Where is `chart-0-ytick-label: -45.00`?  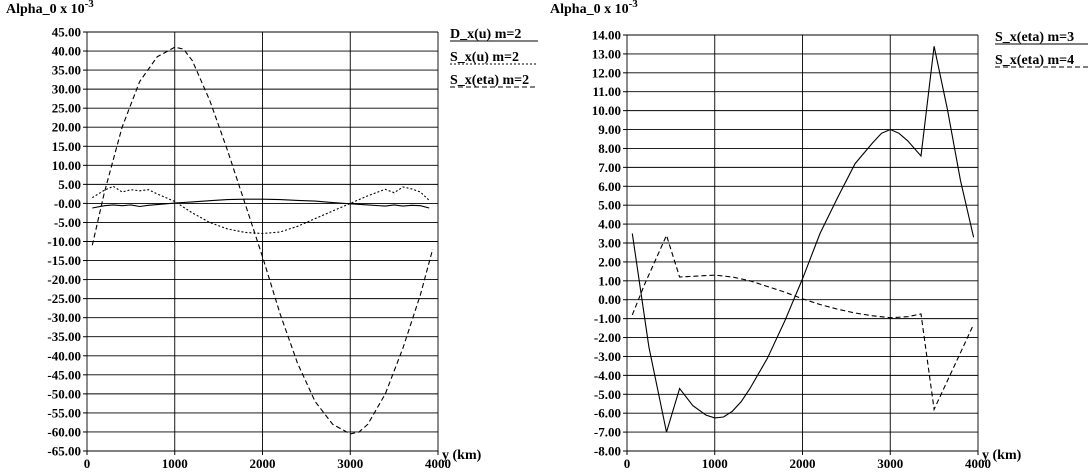 chart-0-ytick-label: -45.00 is located at coordinates (64, 374).